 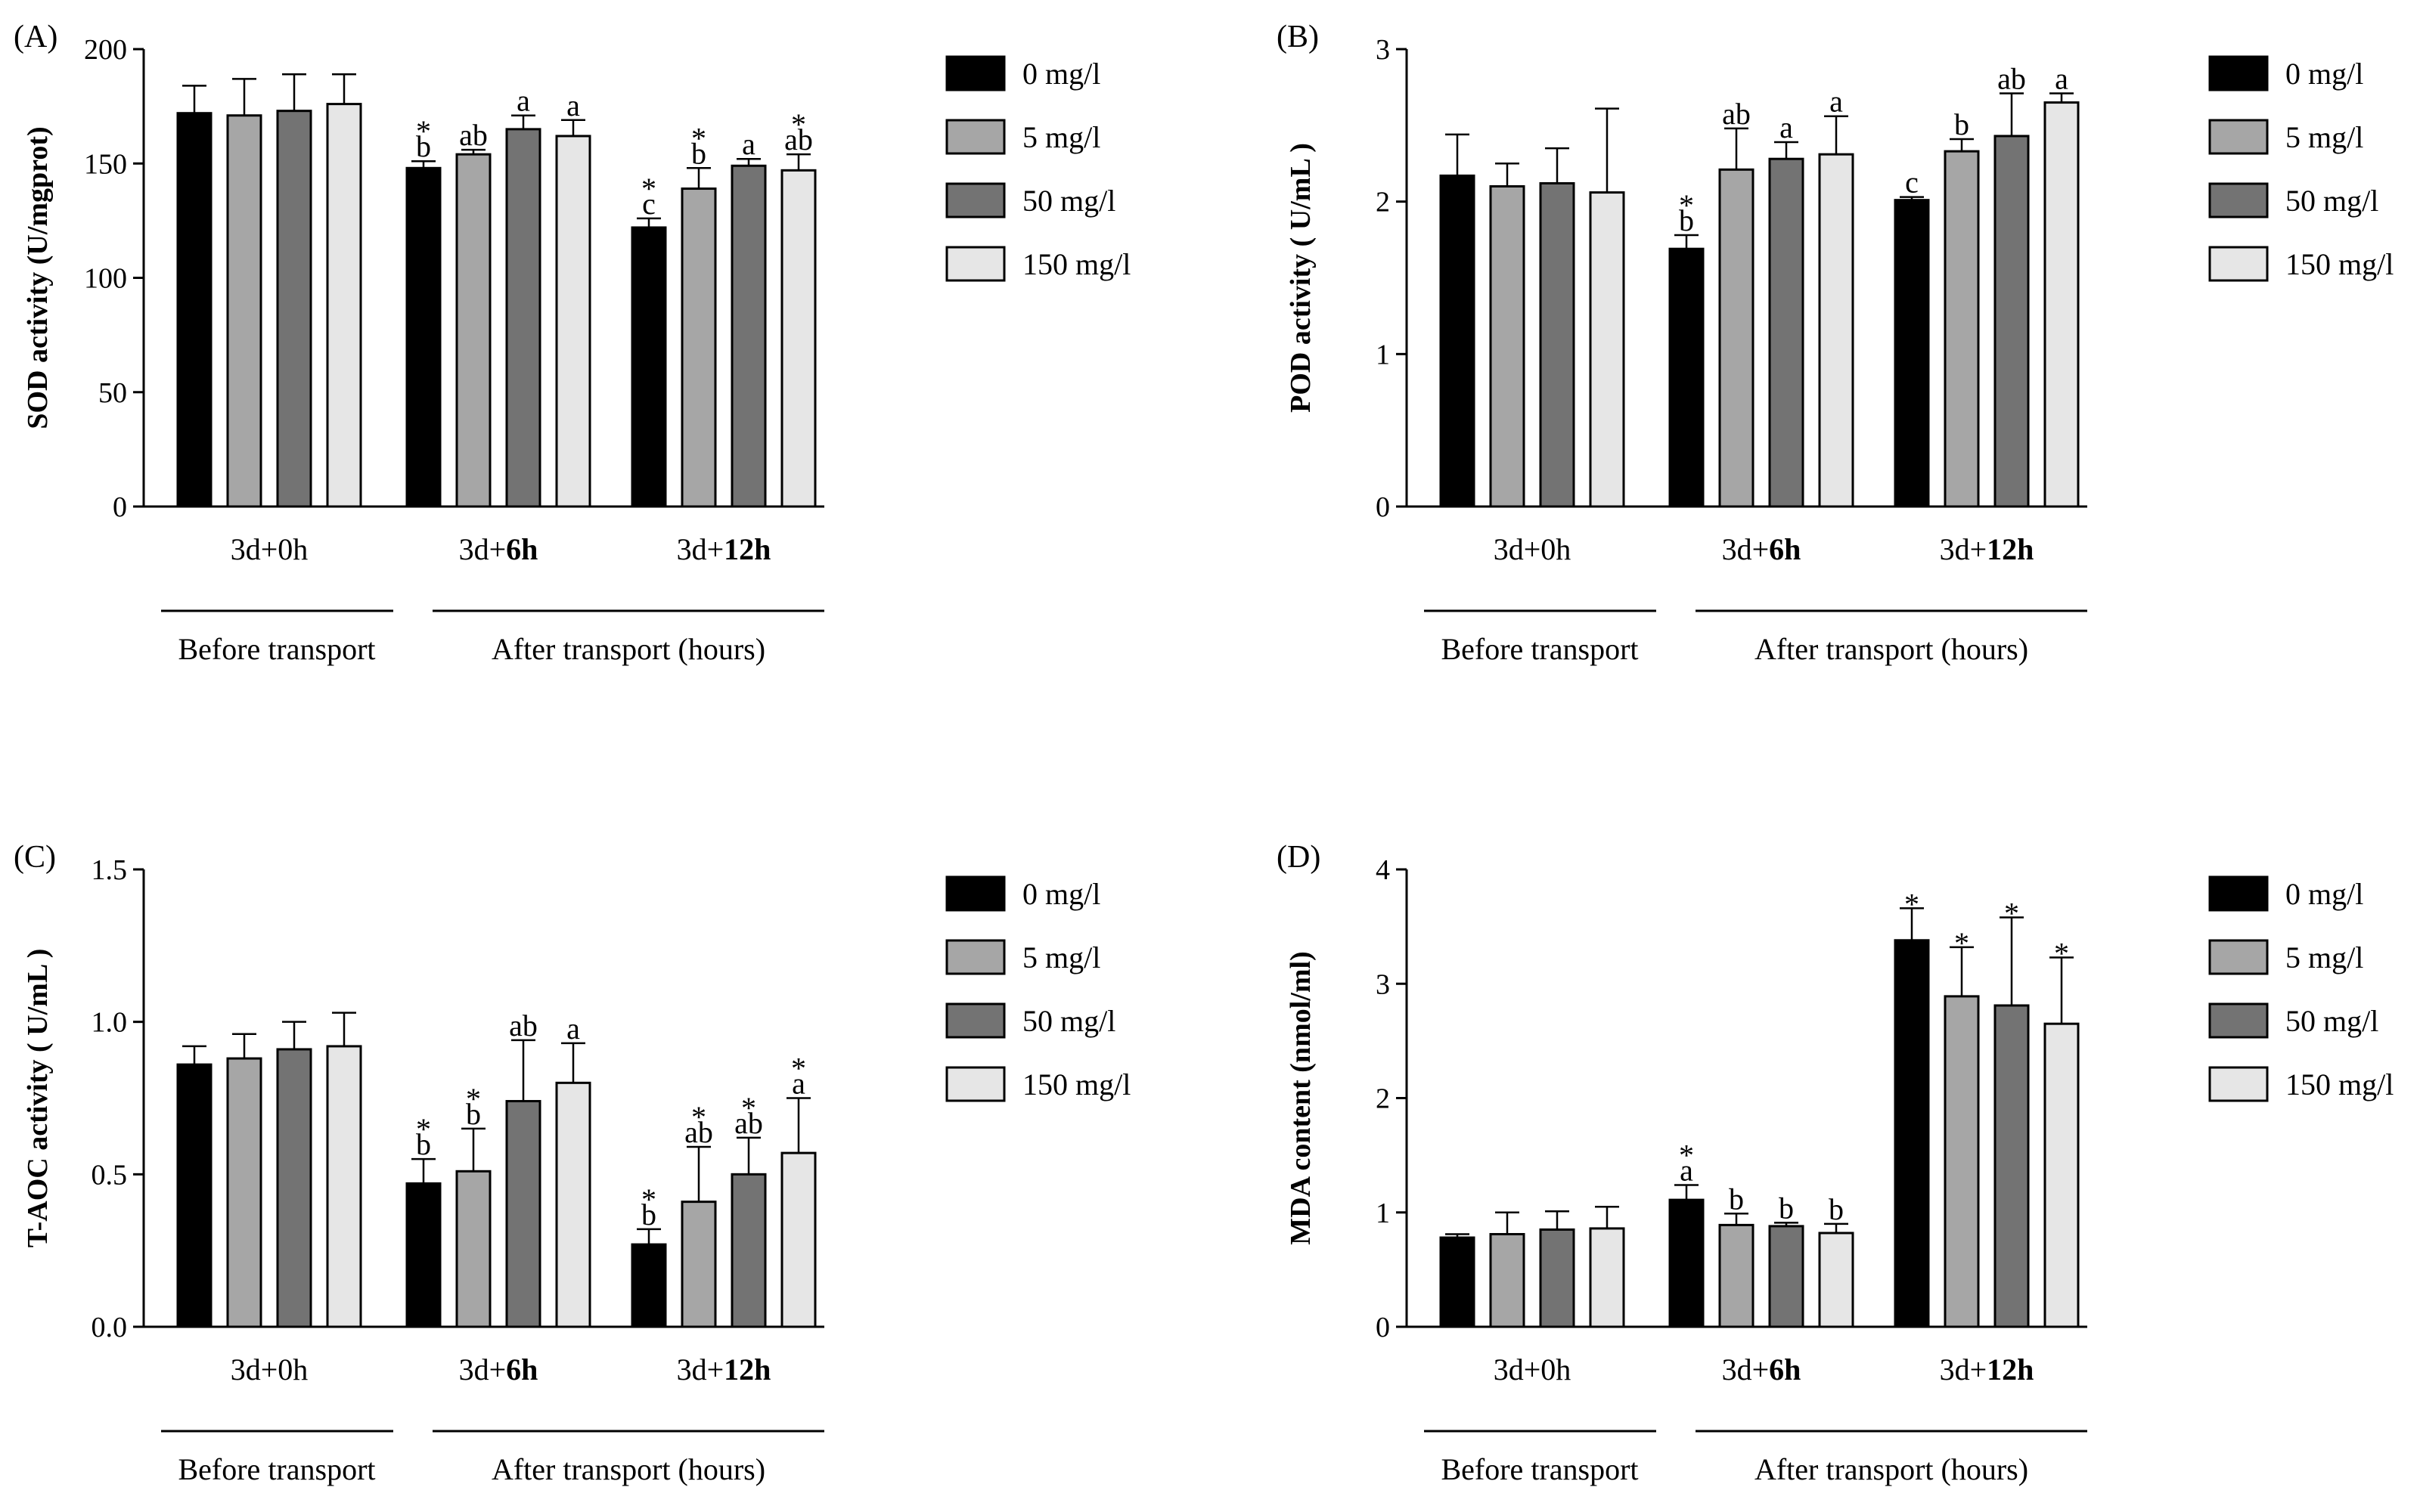 I want to click on y-tick-label: 150, so click(x=105, y=164).